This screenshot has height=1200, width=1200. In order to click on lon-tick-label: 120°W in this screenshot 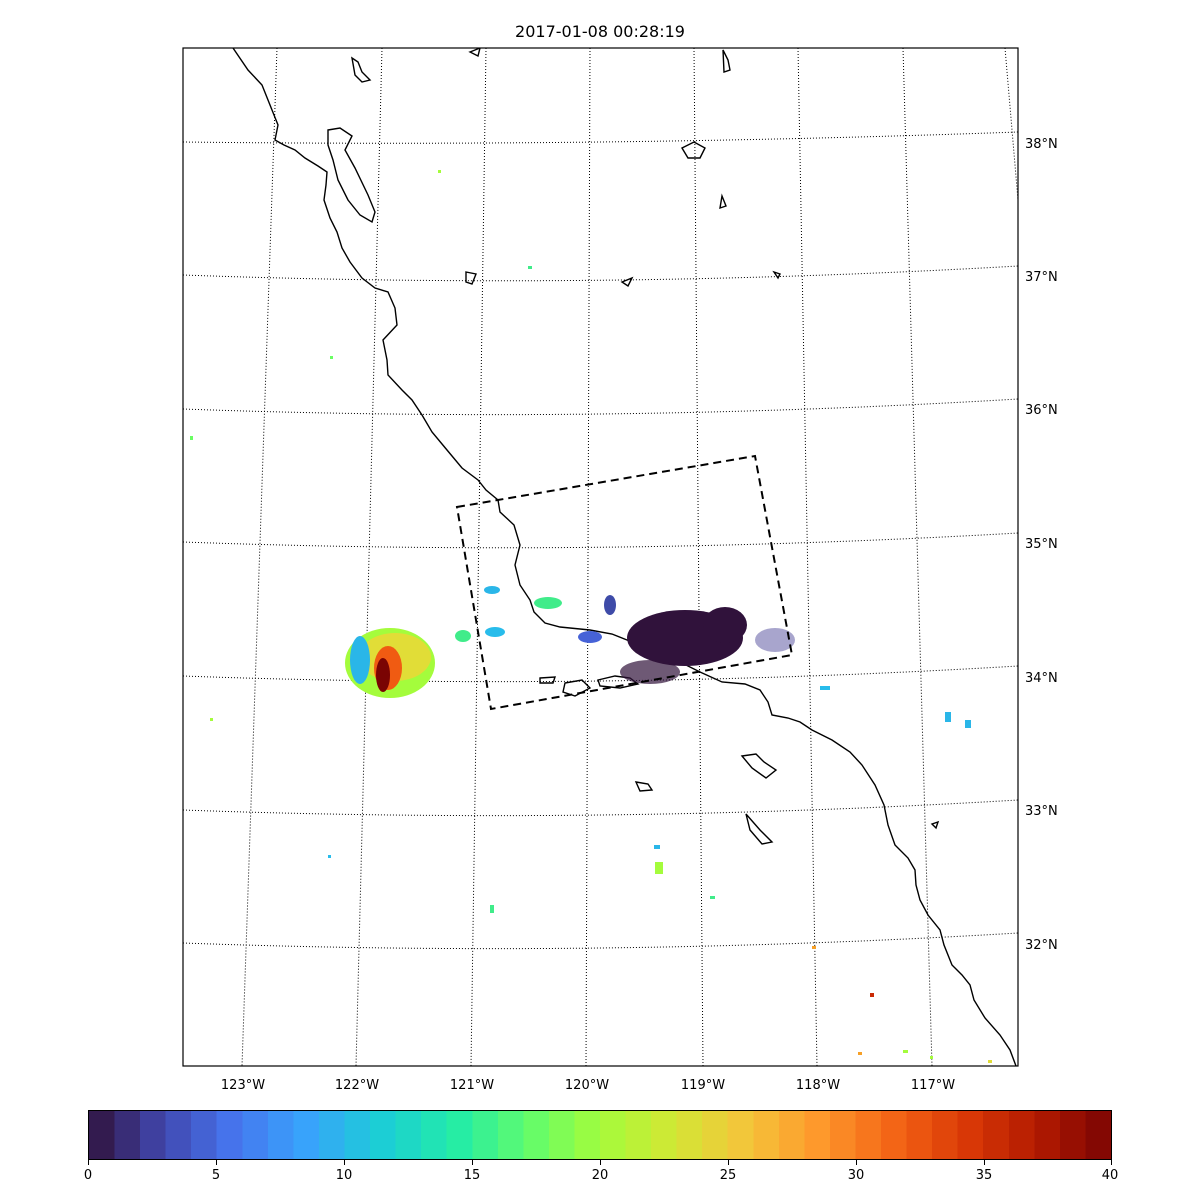, I will do `click(587, 1085)`.